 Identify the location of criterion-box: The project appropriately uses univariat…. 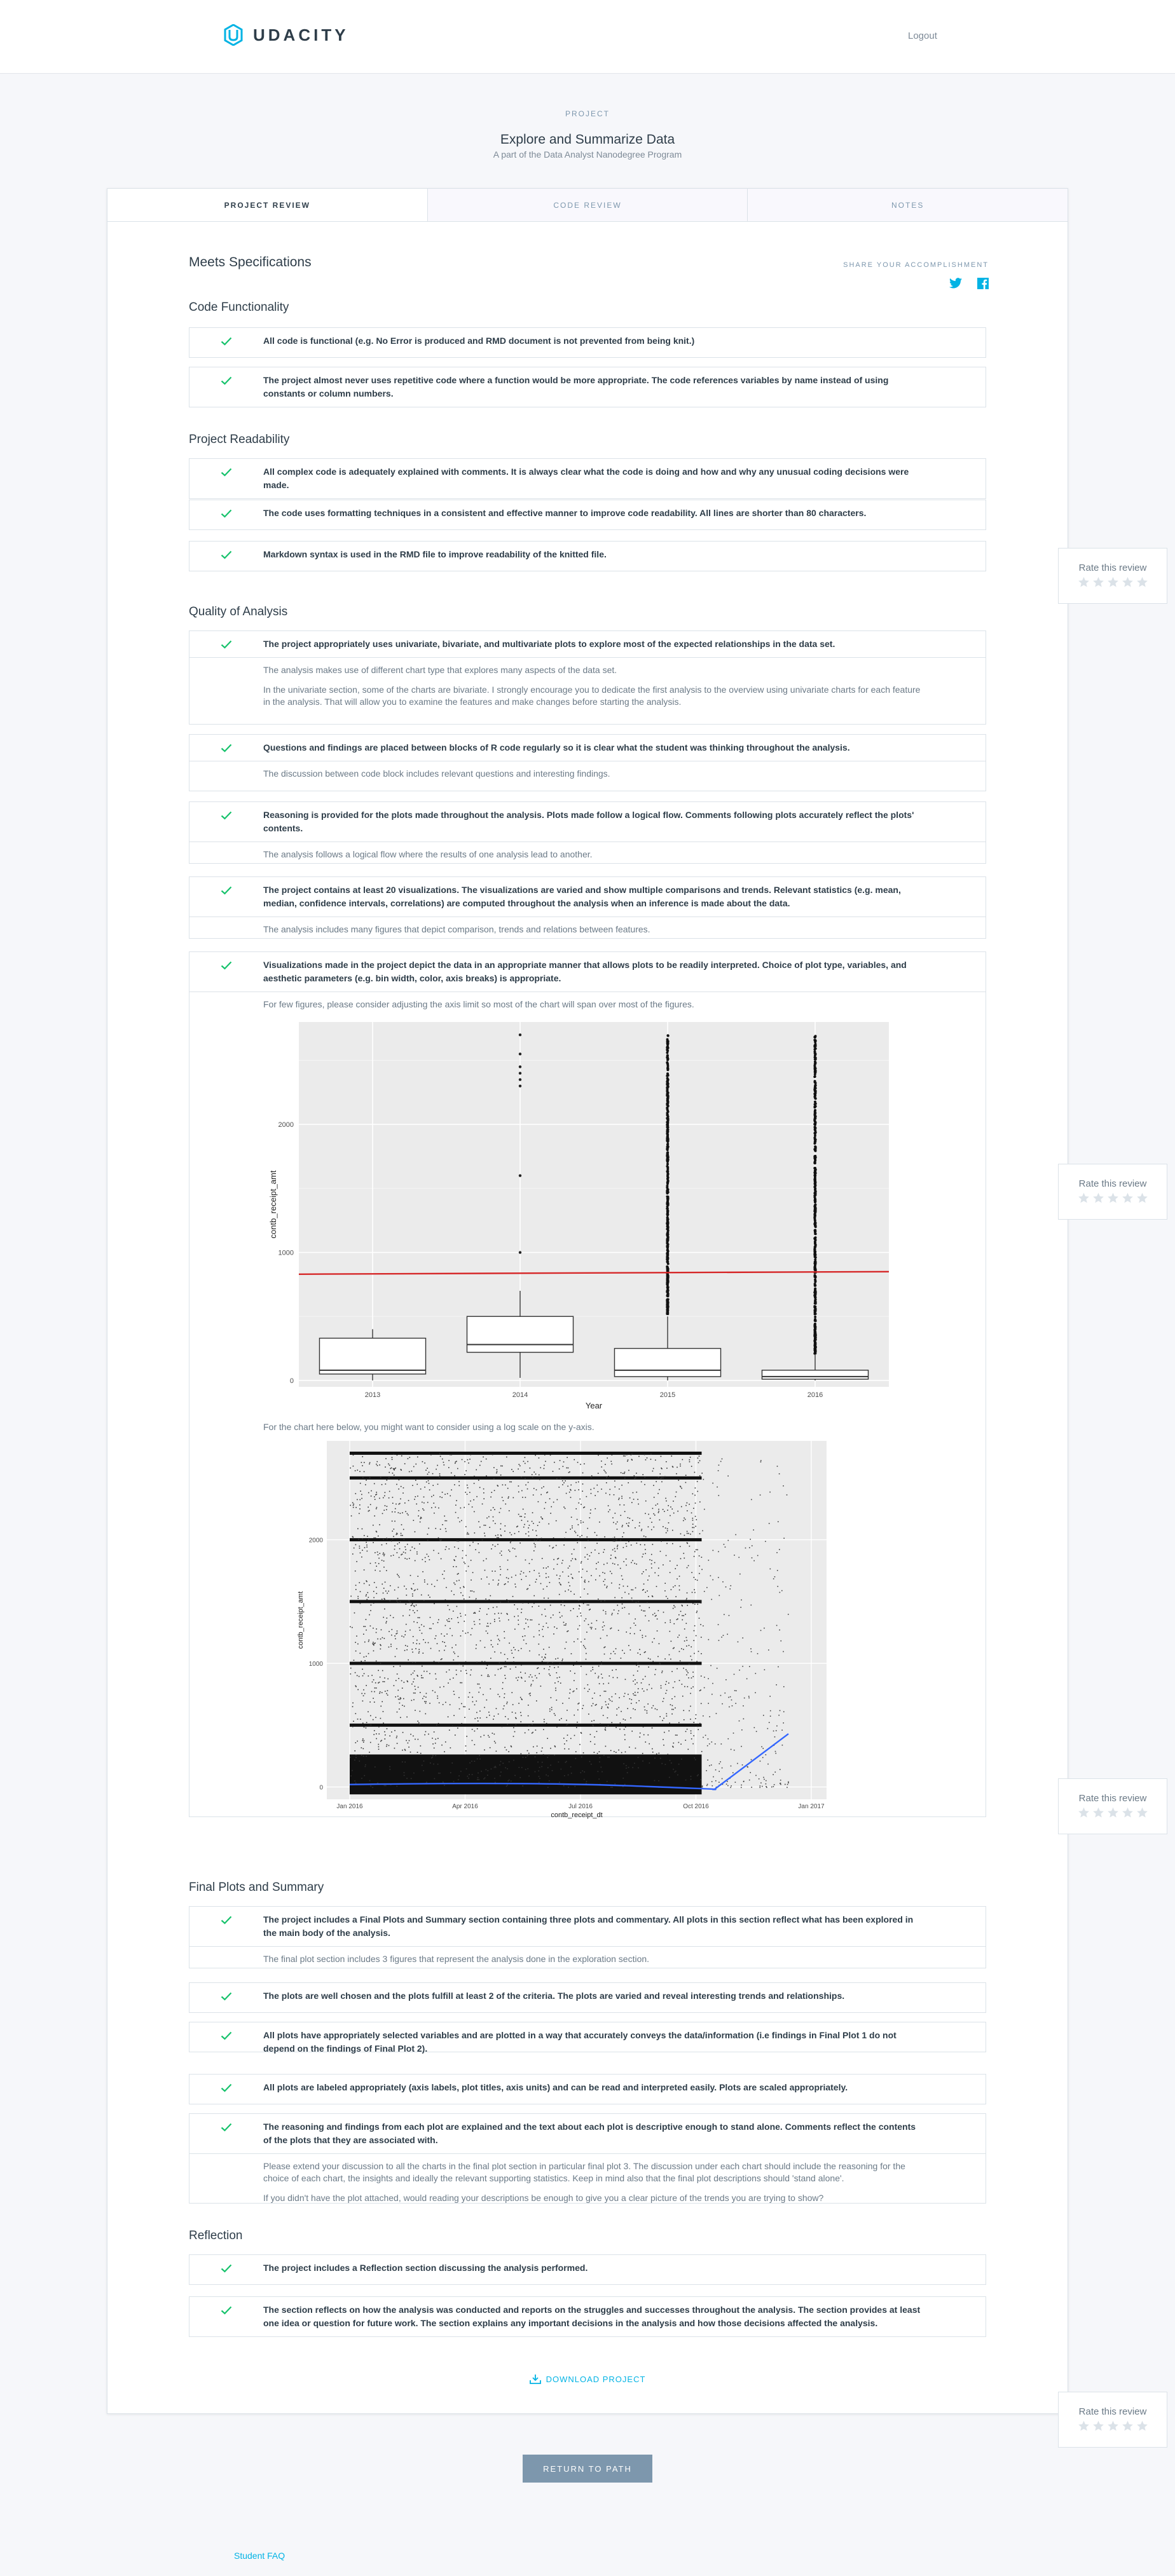
(587, 677).